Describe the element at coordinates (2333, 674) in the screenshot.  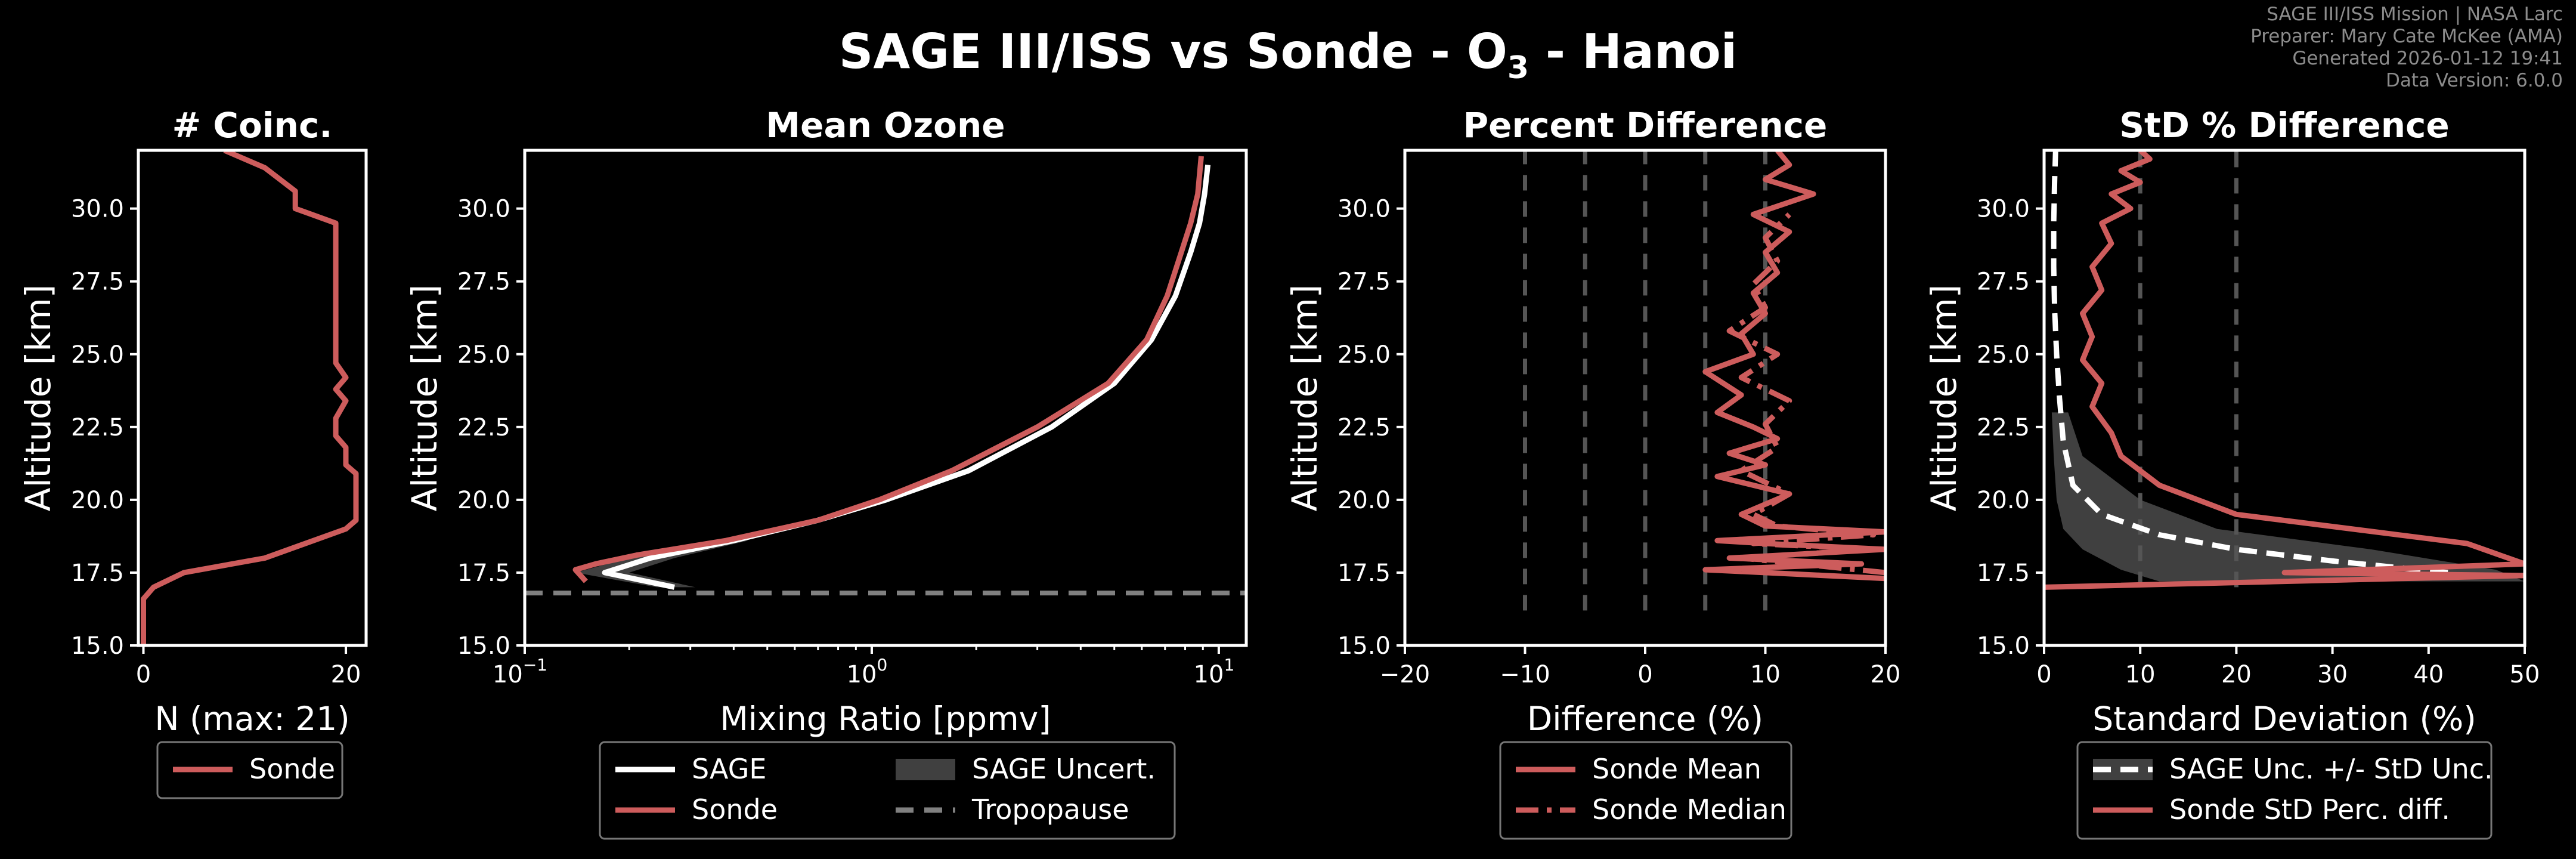
I see `x-tick-label: 30` at that location.